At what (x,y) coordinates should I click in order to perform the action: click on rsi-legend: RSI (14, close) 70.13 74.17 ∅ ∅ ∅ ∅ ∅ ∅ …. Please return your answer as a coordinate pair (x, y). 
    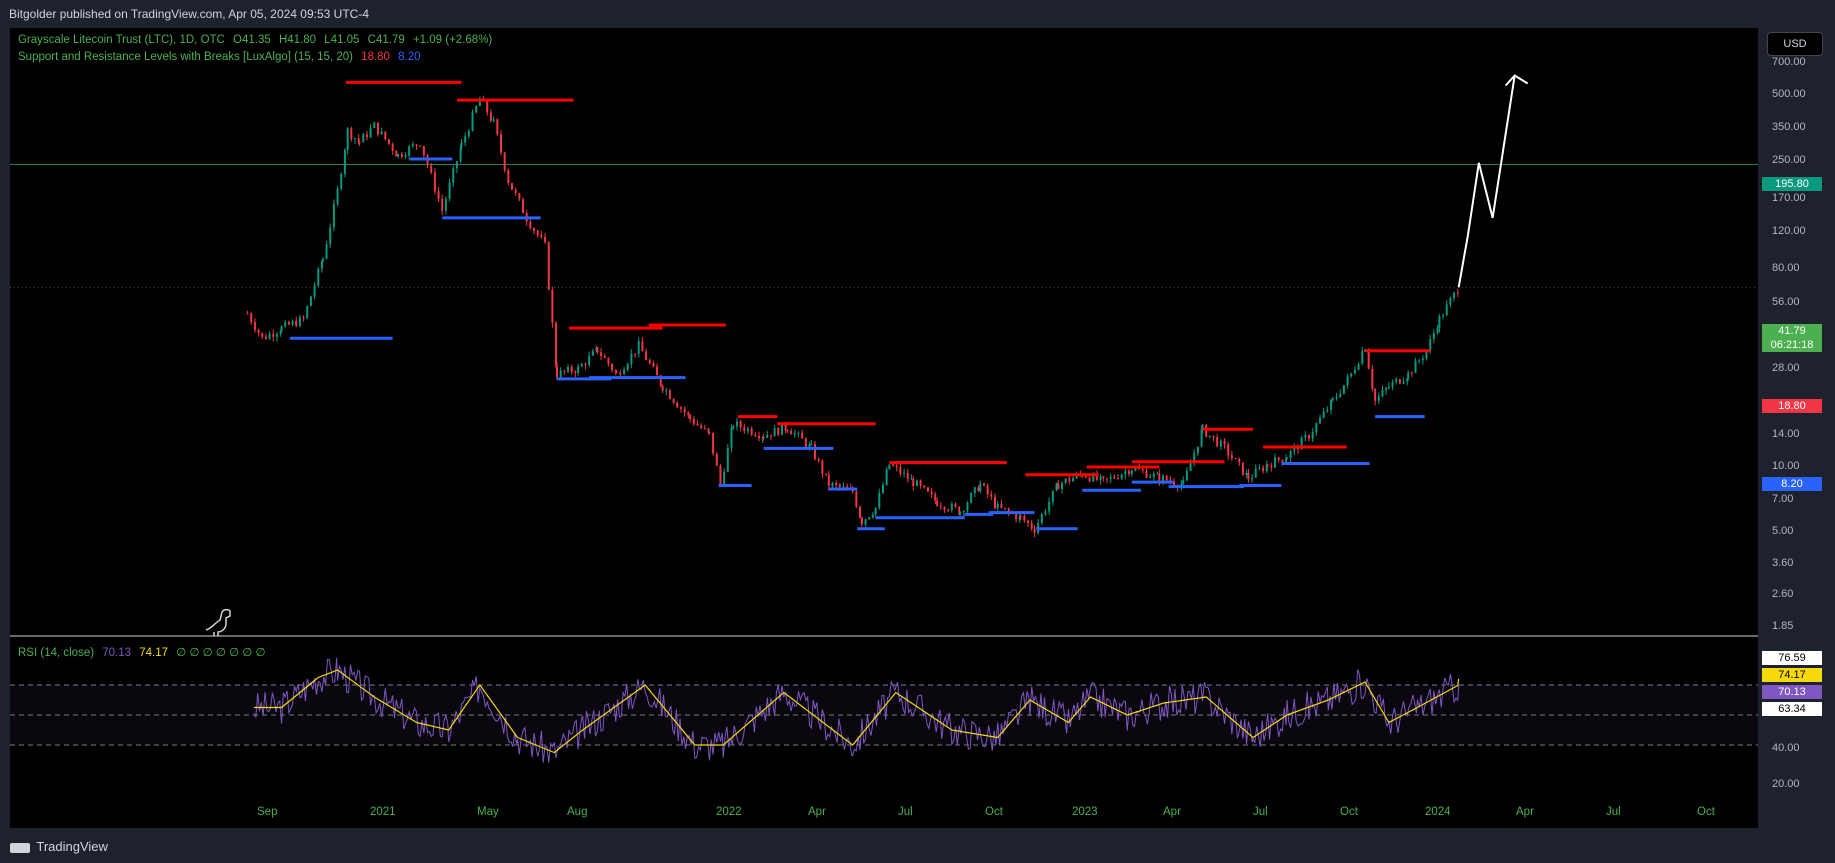
    Looking at the image, I should click on (144, 652).